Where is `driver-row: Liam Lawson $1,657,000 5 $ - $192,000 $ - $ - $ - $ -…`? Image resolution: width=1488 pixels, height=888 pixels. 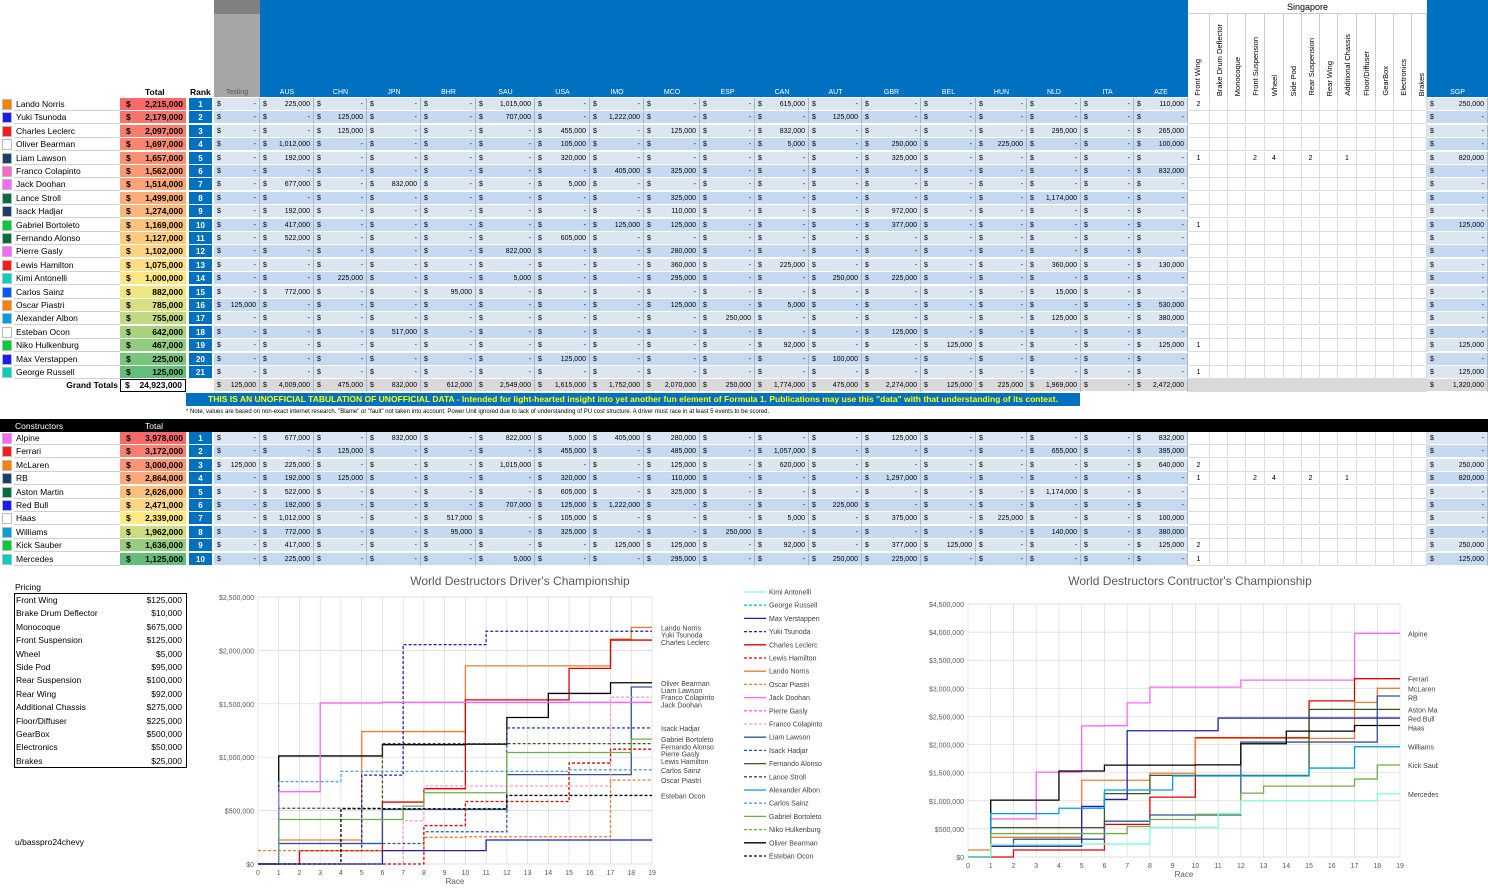
driver-row: Liam Lawson $1,657,000 5 $ - $192,000 $ - $ - $ - $ -… is located at coordinates (744, 158).